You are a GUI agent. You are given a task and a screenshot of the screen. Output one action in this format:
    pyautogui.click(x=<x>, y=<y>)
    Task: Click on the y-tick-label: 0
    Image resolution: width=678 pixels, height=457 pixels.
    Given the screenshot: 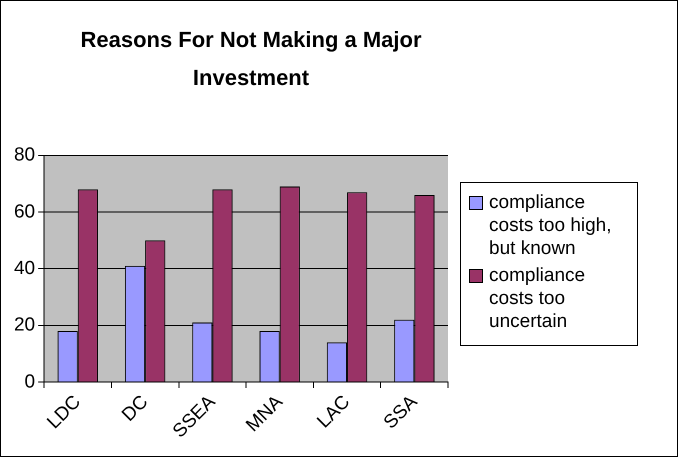 What is the action you would take?
    pyautogui.click(x=30, y=381)
    